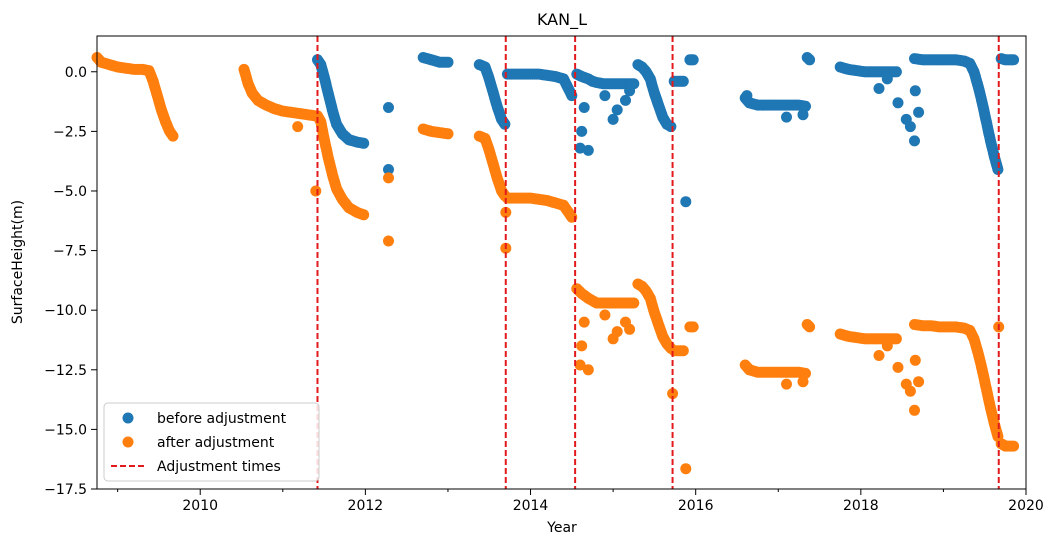 This screenshot has width=1058, height=549. I want to click on x-tick-label: 2010, so click(200, 506).